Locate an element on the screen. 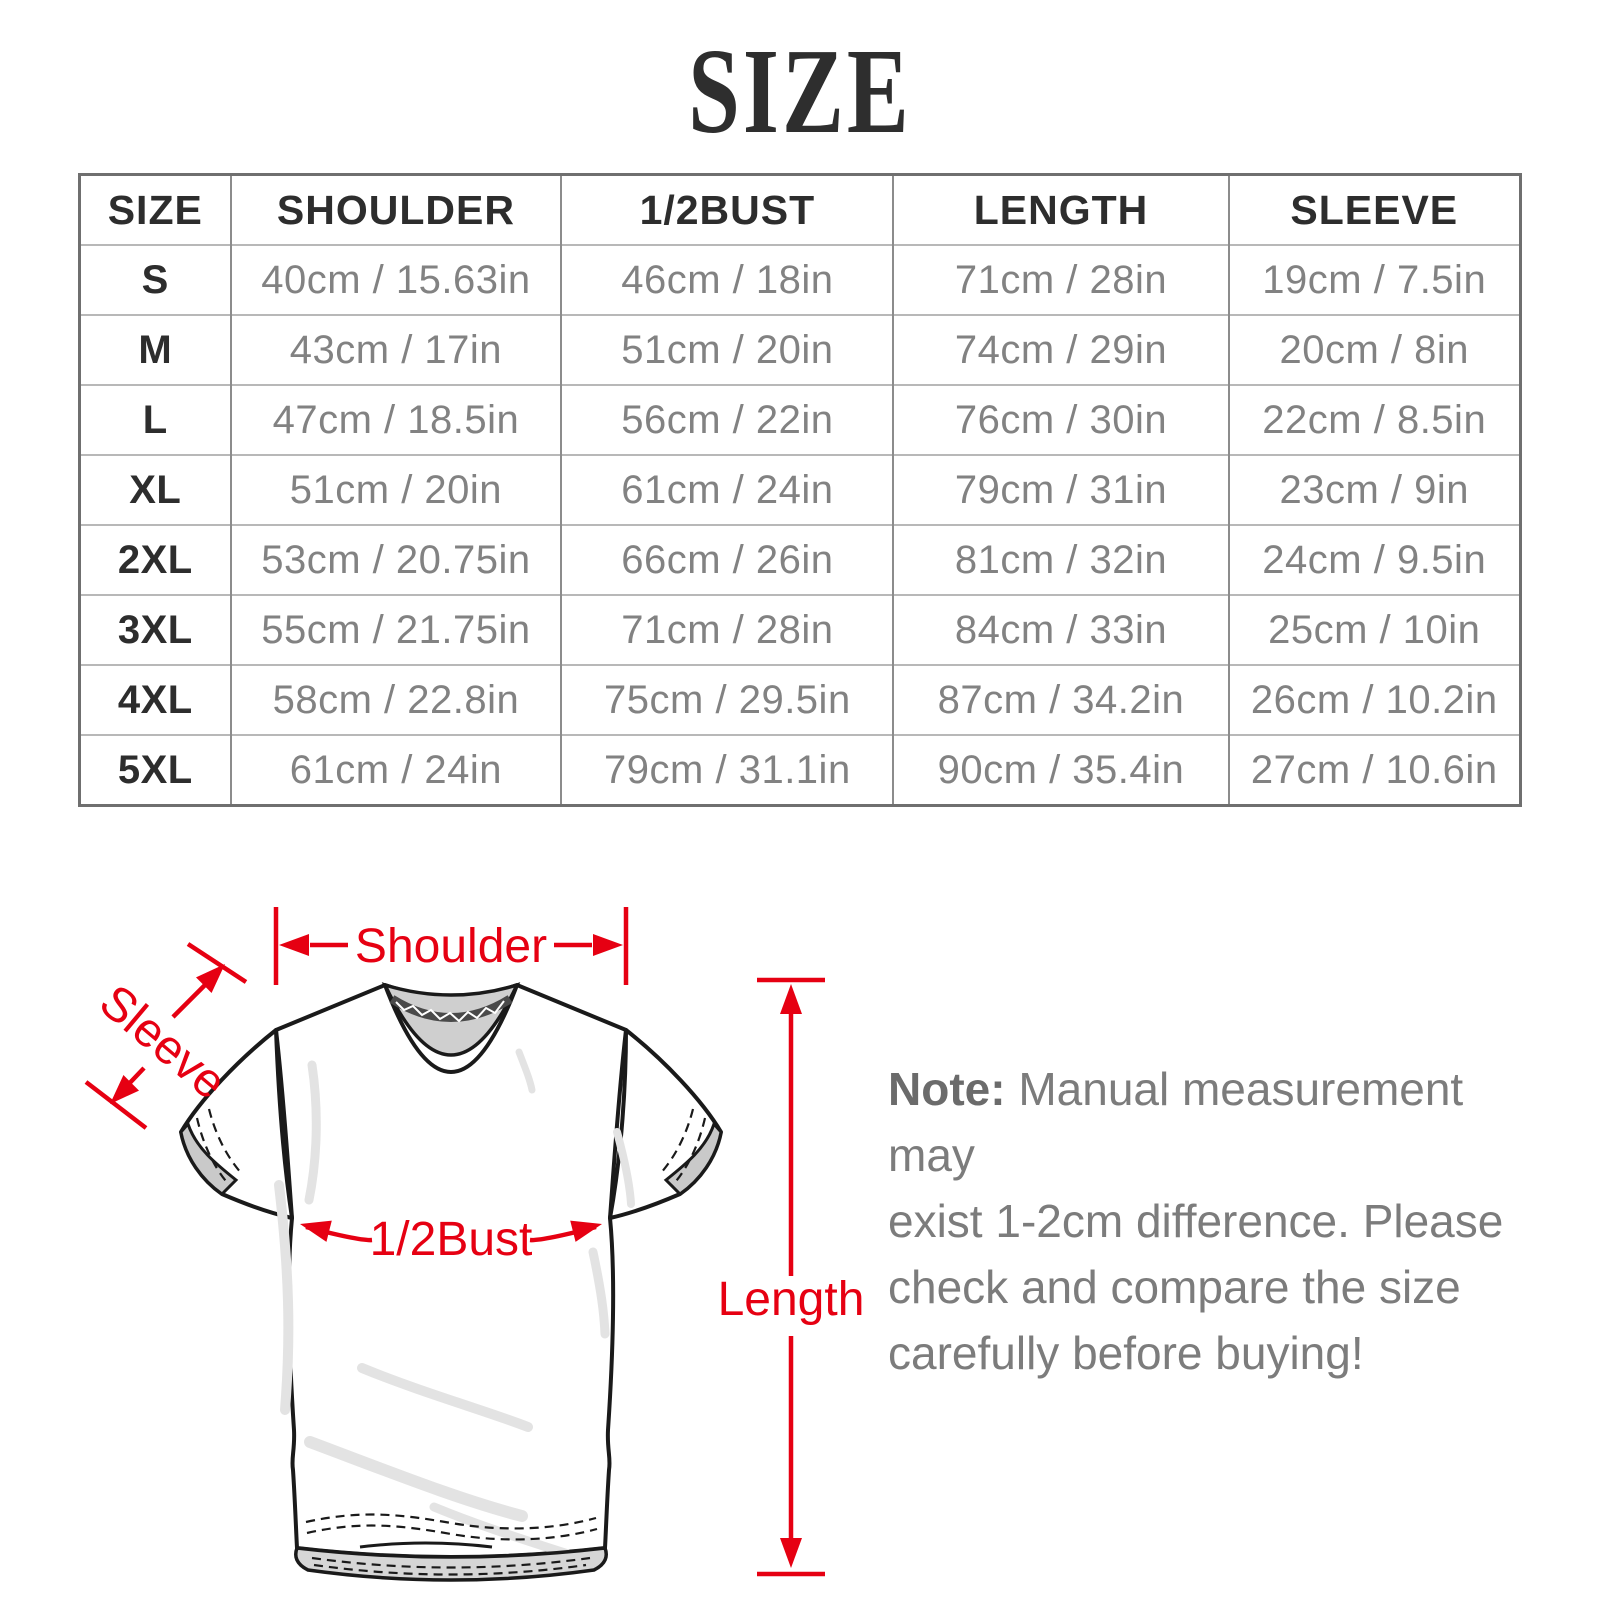 Image resolution: width=1600 pixels, height=1600 pixels. length-value: 81cm / 32in is located at coordinates (1060, 559).